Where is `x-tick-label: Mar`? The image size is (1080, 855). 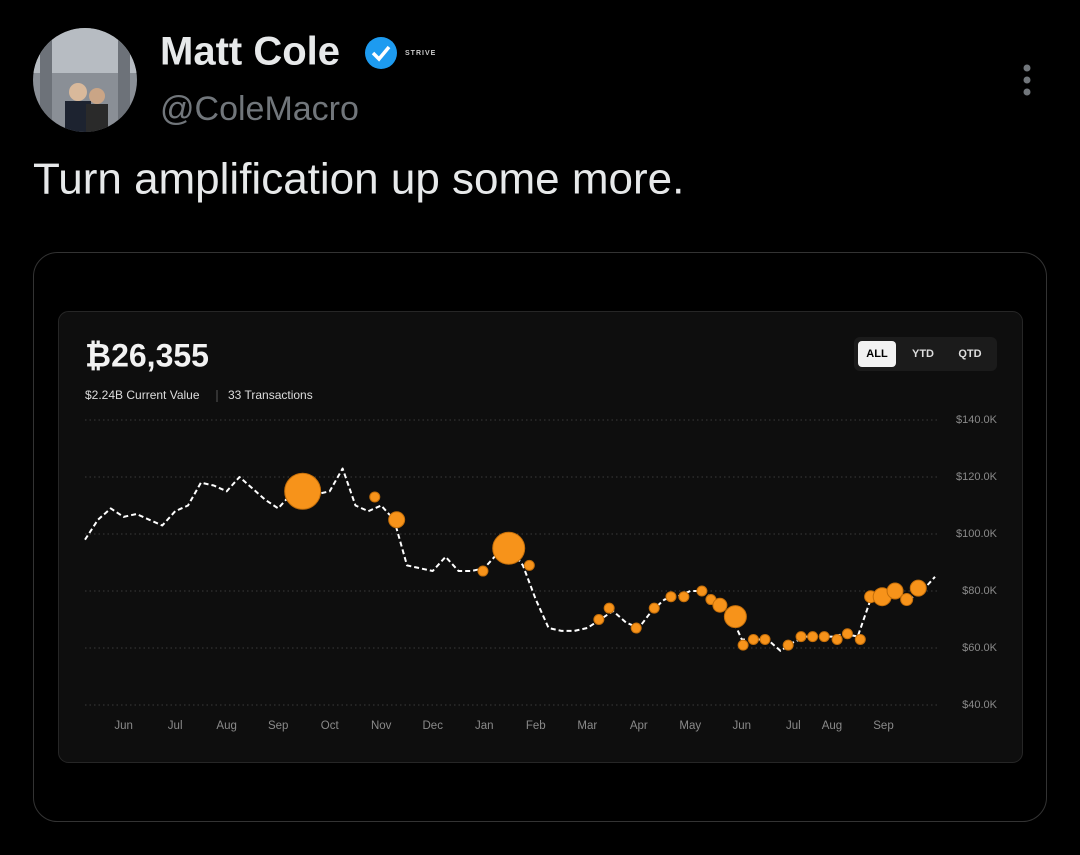 x-tick-label: Mar is located at coordinates (587, 726).